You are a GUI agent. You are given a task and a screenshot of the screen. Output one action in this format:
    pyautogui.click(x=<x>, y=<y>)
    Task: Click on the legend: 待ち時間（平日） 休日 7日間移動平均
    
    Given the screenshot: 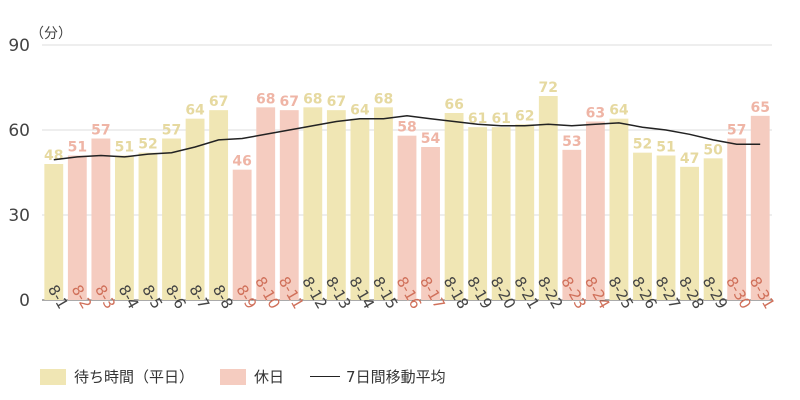 What is the action you would take?
    pyautogui.click(x=256, y=376)
    